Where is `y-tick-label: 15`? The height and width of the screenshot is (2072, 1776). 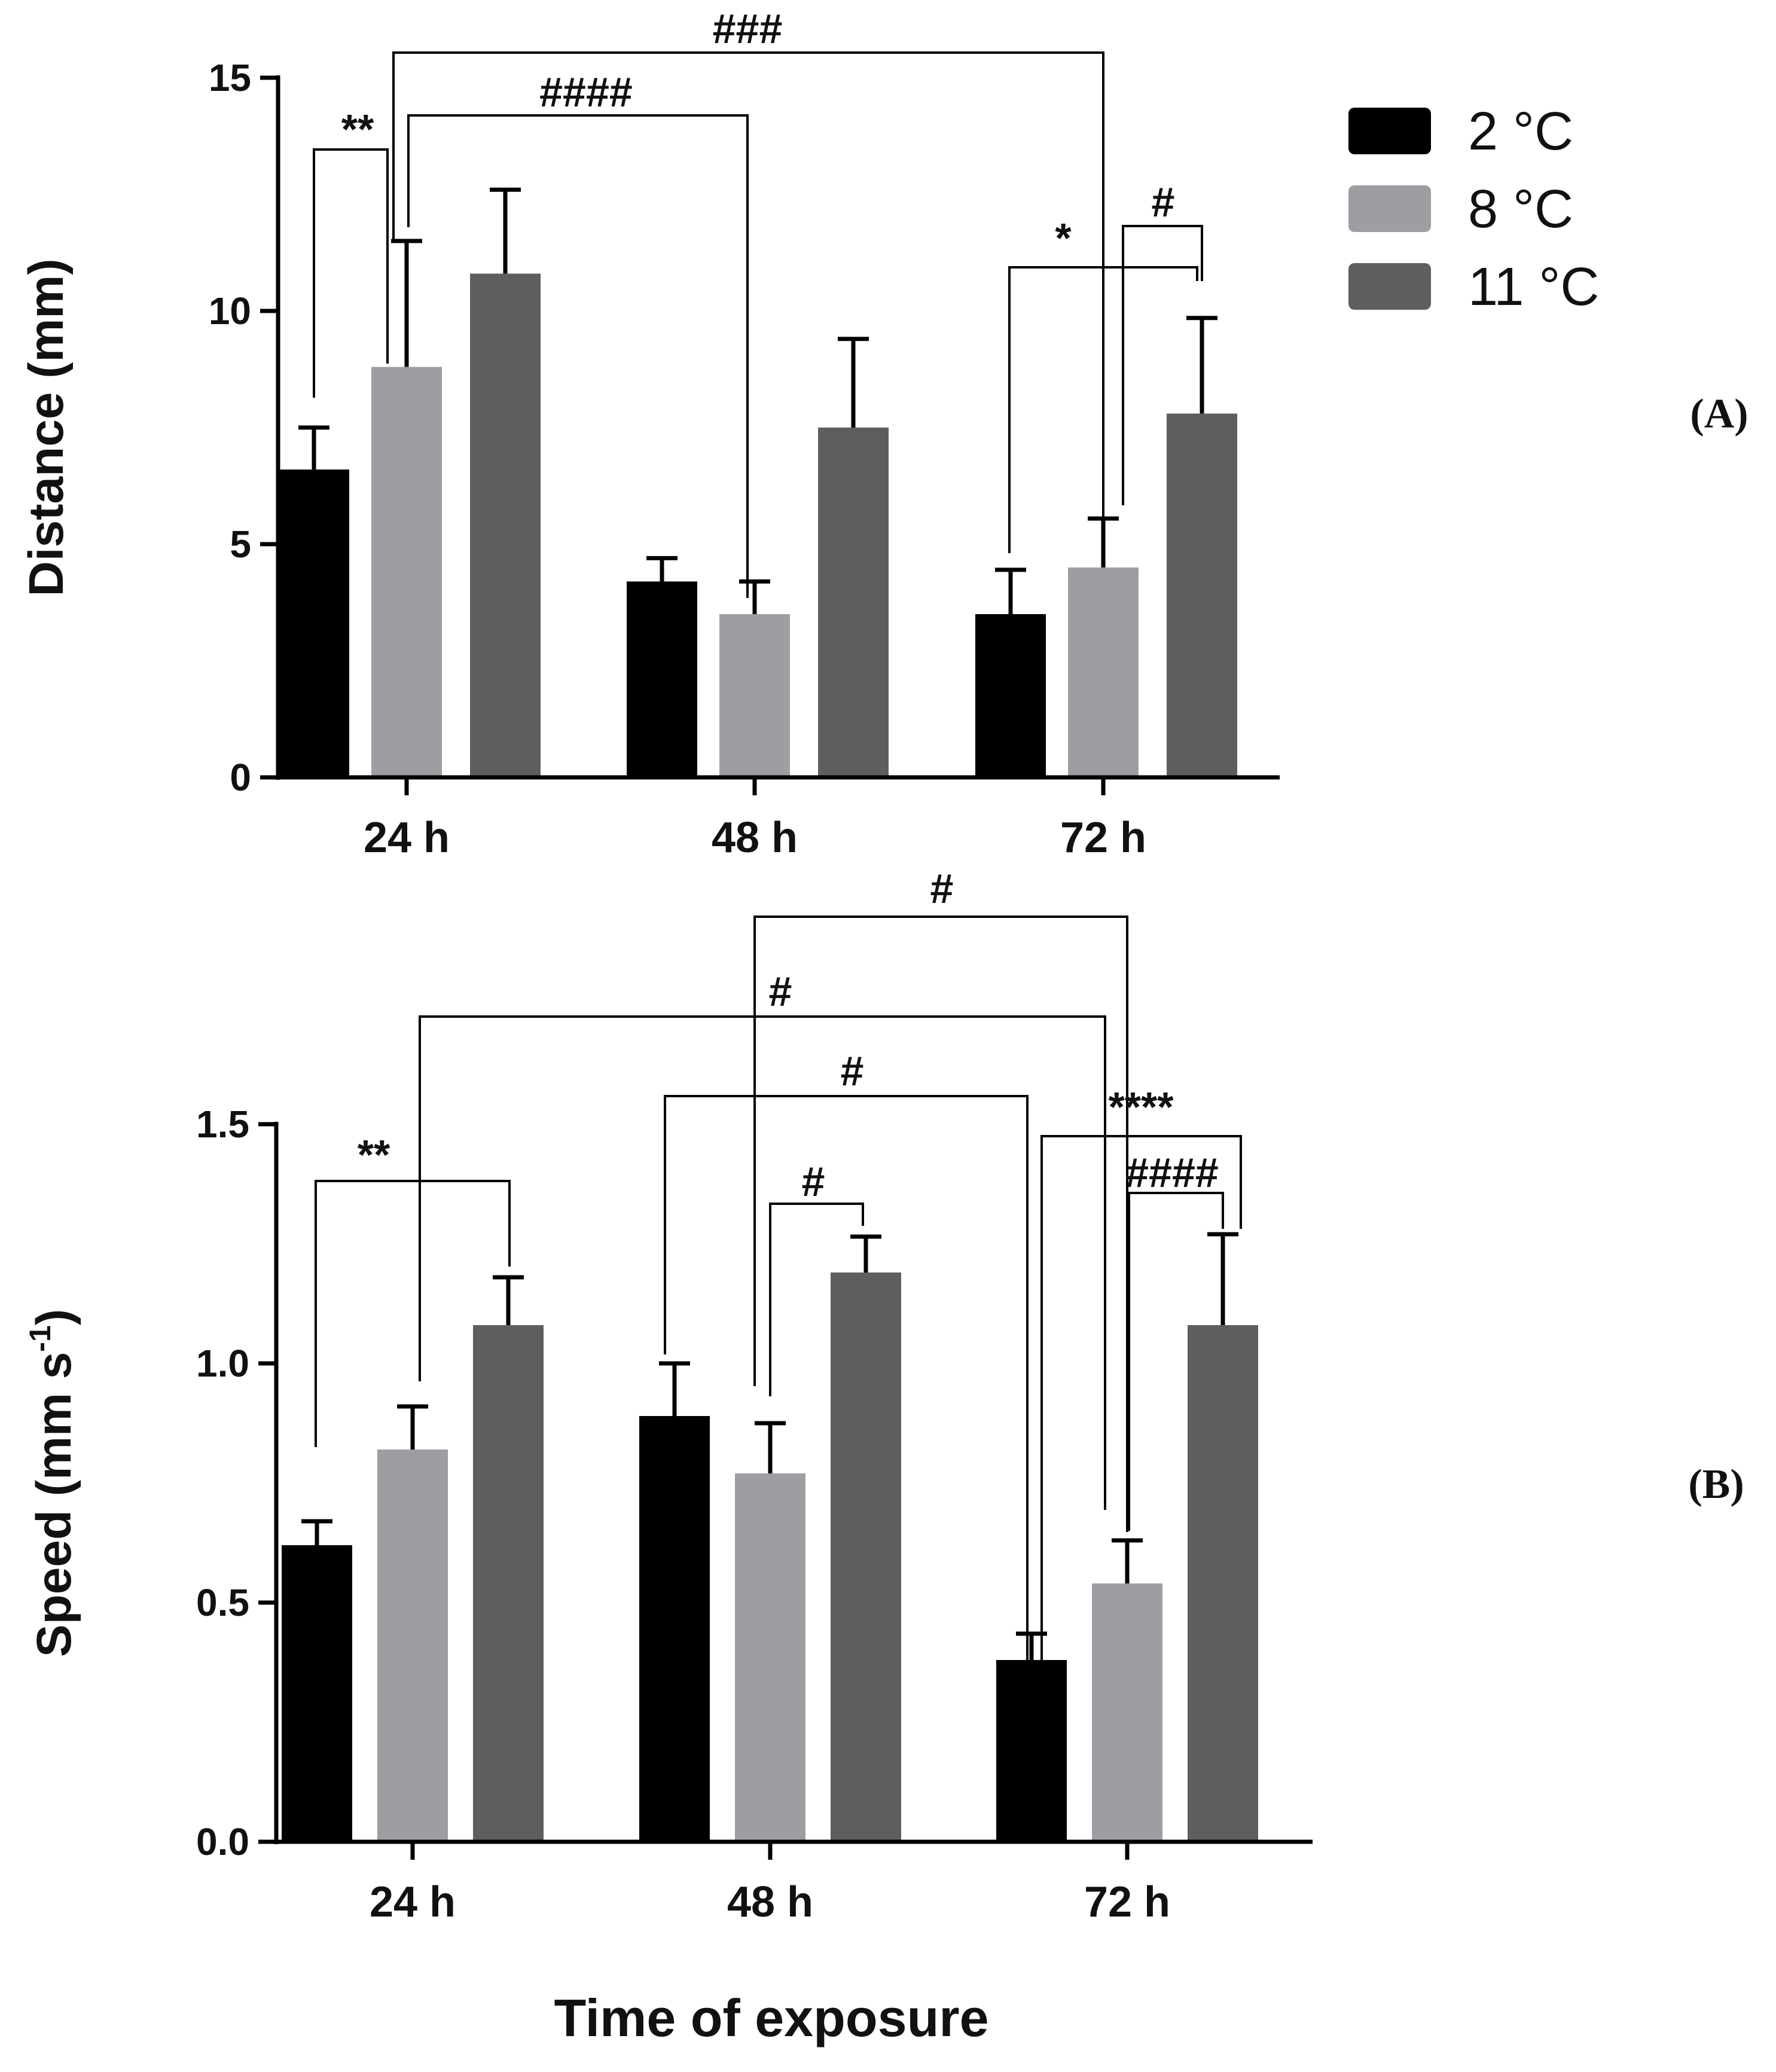
y-tick-label: 15 is located at coordinates (230, 77).